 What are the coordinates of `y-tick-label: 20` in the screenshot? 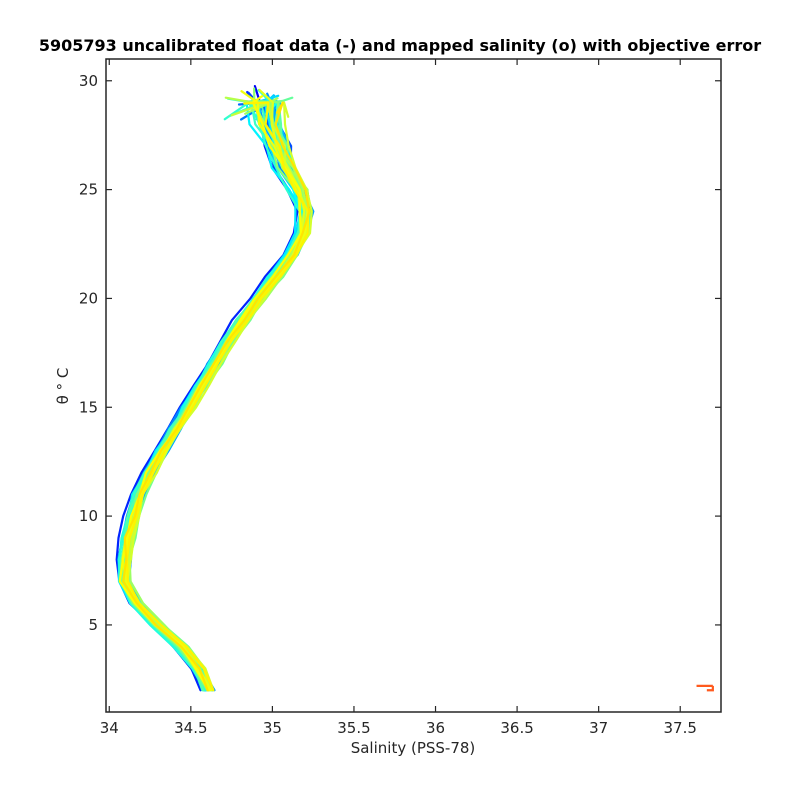 It's located at (88, 298).